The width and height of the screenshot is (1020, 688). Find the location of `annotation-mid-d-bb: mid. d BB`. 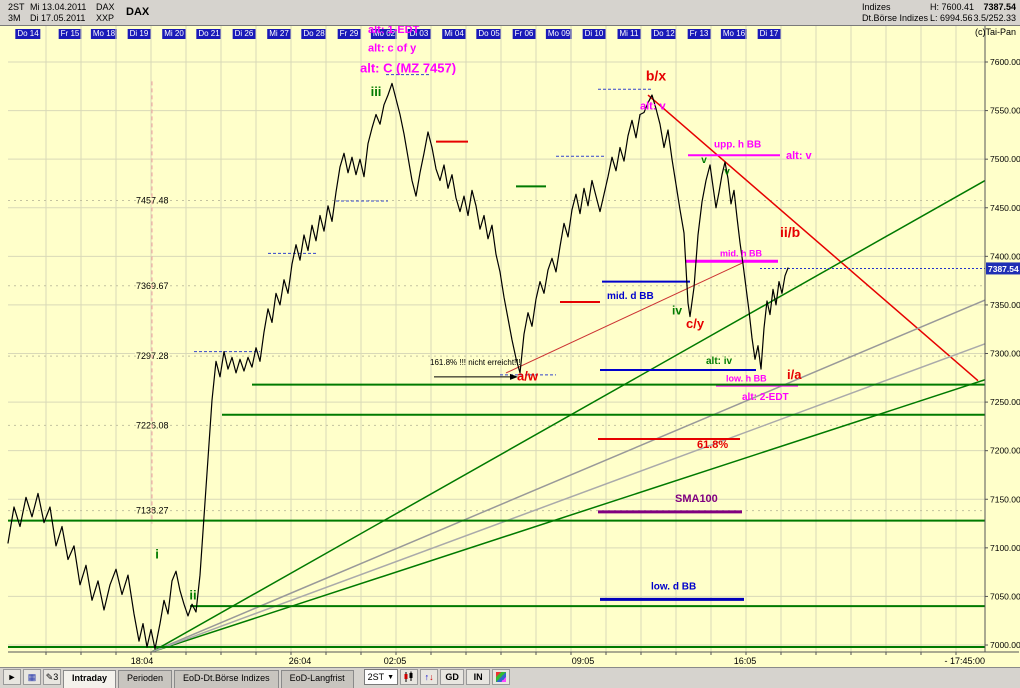

annotation-mid-d-bb: mid. d BB is located at coordinates (630, 296).